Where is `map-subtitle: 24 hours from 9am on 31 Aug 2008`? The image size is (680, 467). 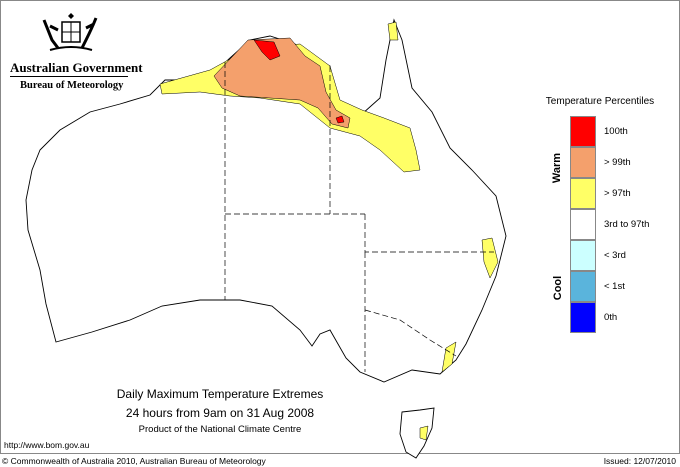
map-subtitle: 24 hours from 9am on 31 Aug 2008 is located at coordinates (220, 413).